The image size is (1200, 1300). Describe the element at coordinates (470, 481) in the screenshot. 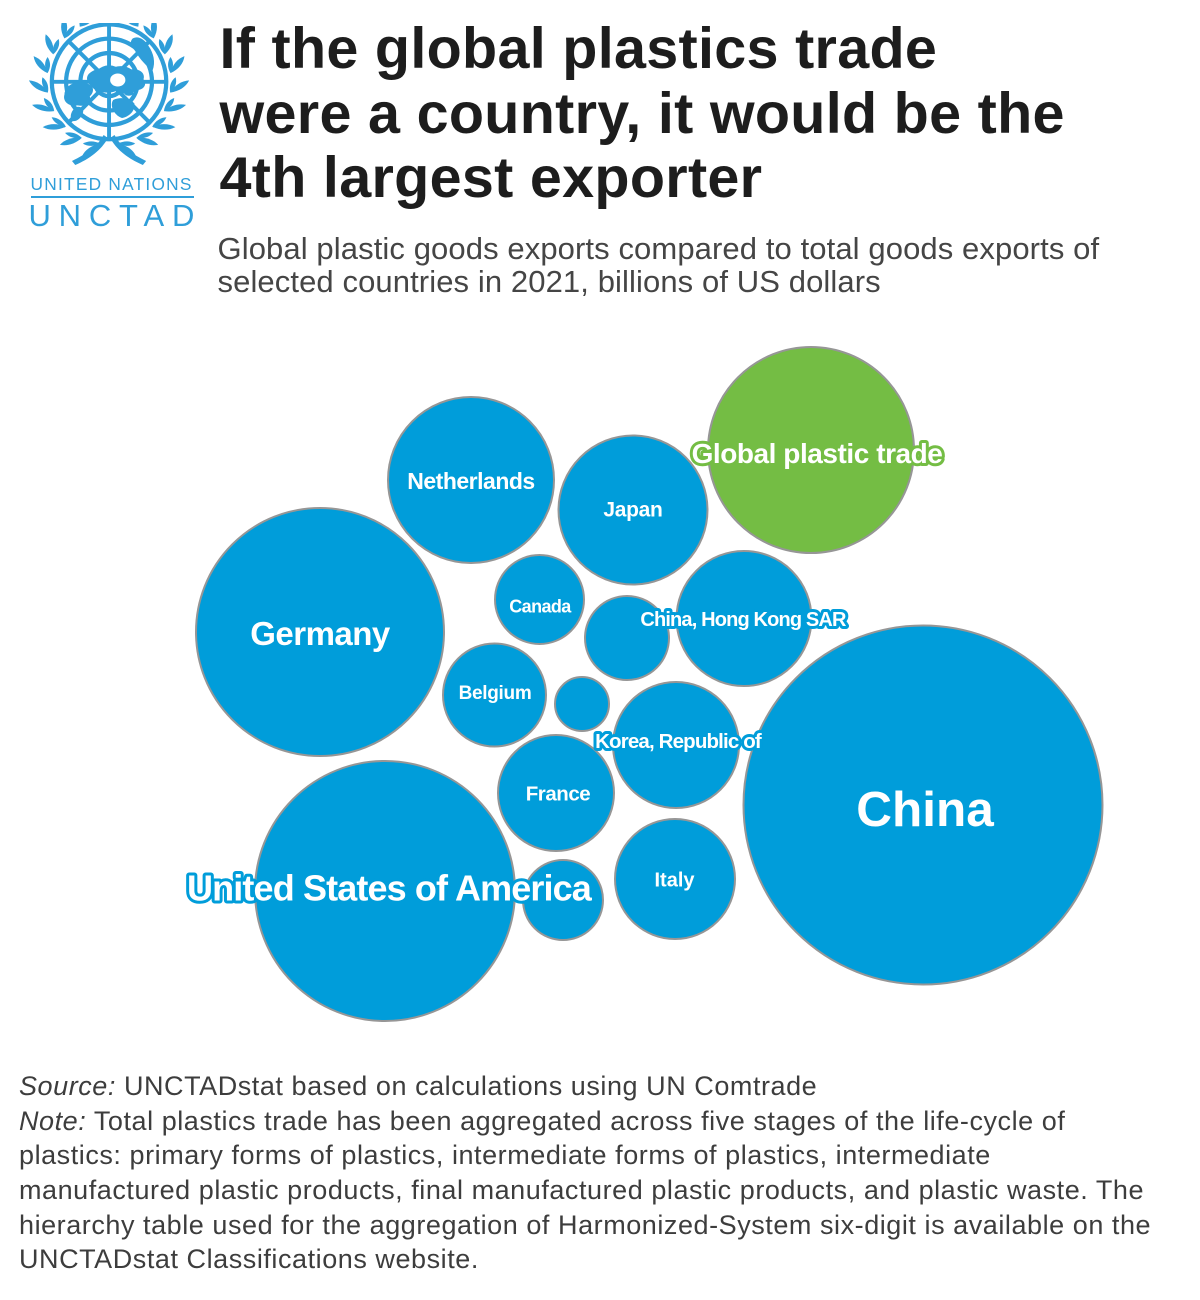

I see `svg-text: Netherlands` at that location.